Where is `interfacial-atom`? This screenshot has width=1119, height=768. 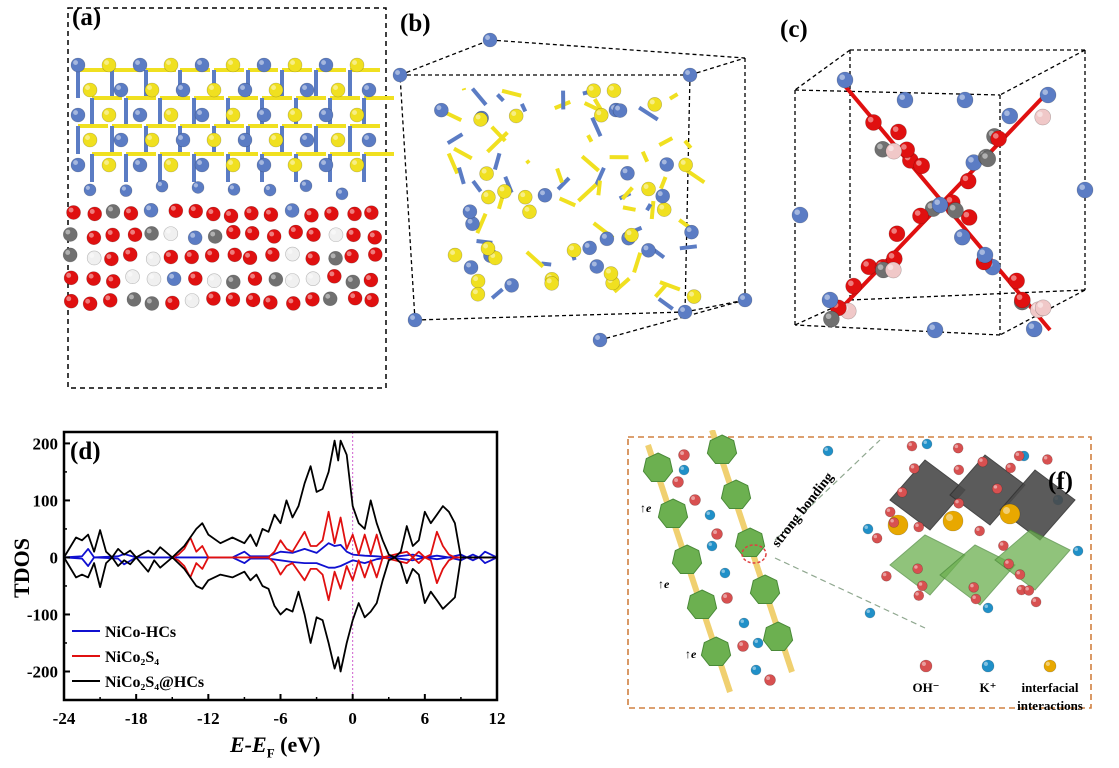
interfacial-atom is located at coordinates (1010, 514).